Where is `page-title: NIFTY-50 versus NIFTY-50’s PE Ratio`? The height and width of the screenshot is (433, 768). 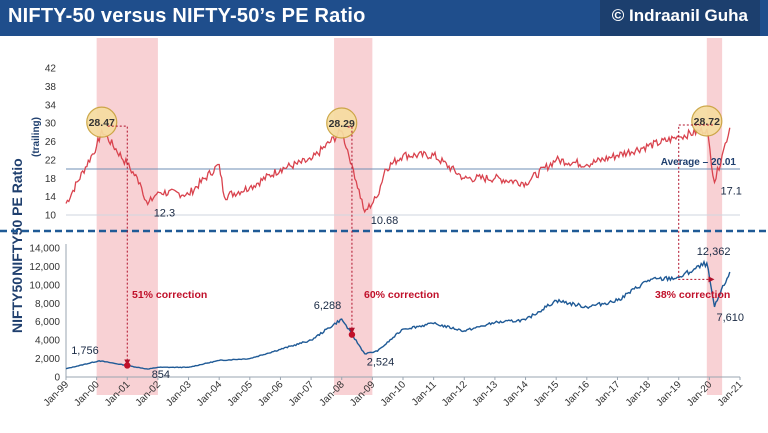 page-title: NIFTY-50 versus NIFTY-50’s PE Ratio is located at coordinates (187, 16).